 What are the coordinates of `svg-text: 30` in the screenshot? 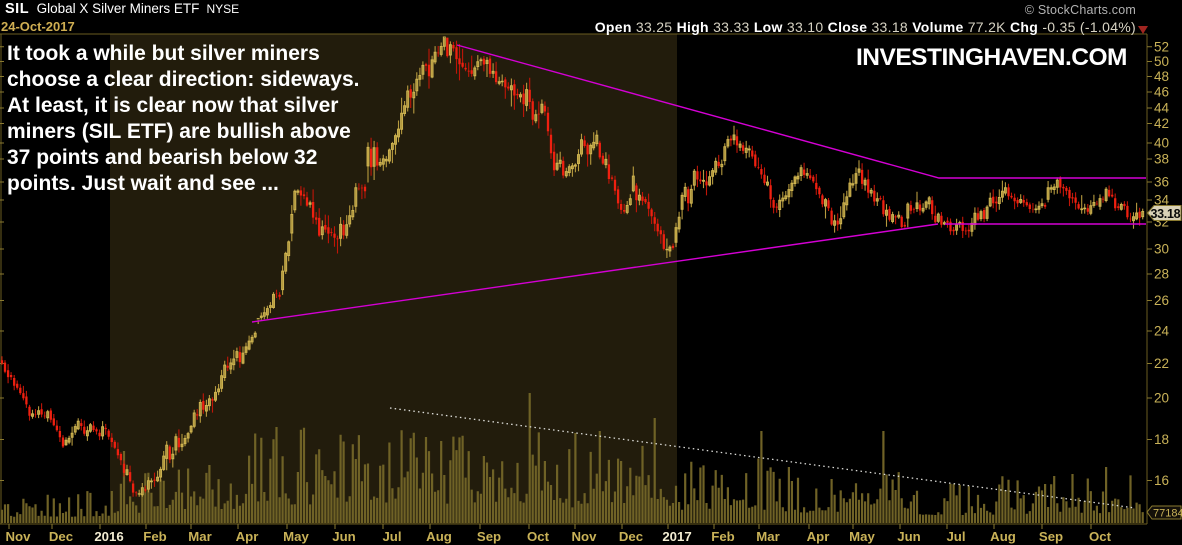 It's located at (1161, 249).